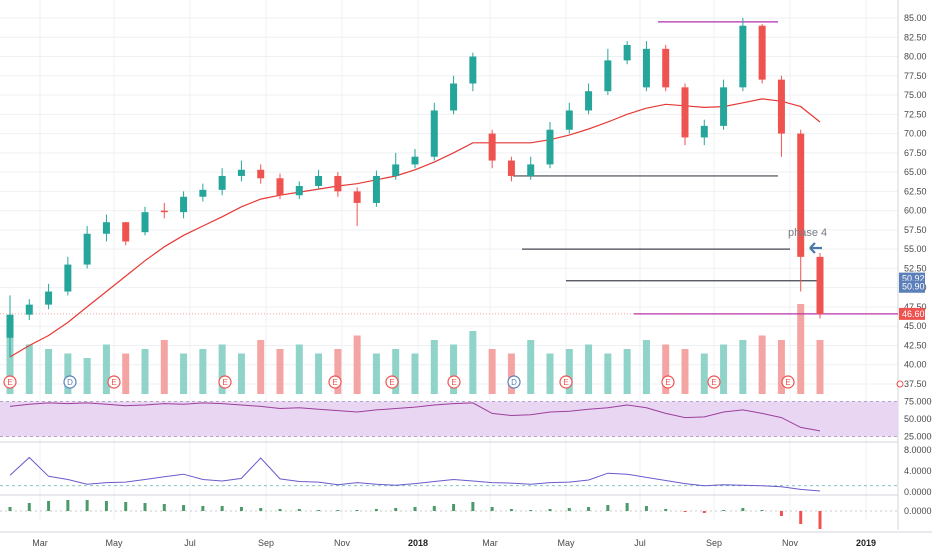 This screenshot has height=555, width=932. What do you see at coordinates (915, 211) in the screenshot?
I see `price-tick-label: 60.00` at bounding box center [915, 211].